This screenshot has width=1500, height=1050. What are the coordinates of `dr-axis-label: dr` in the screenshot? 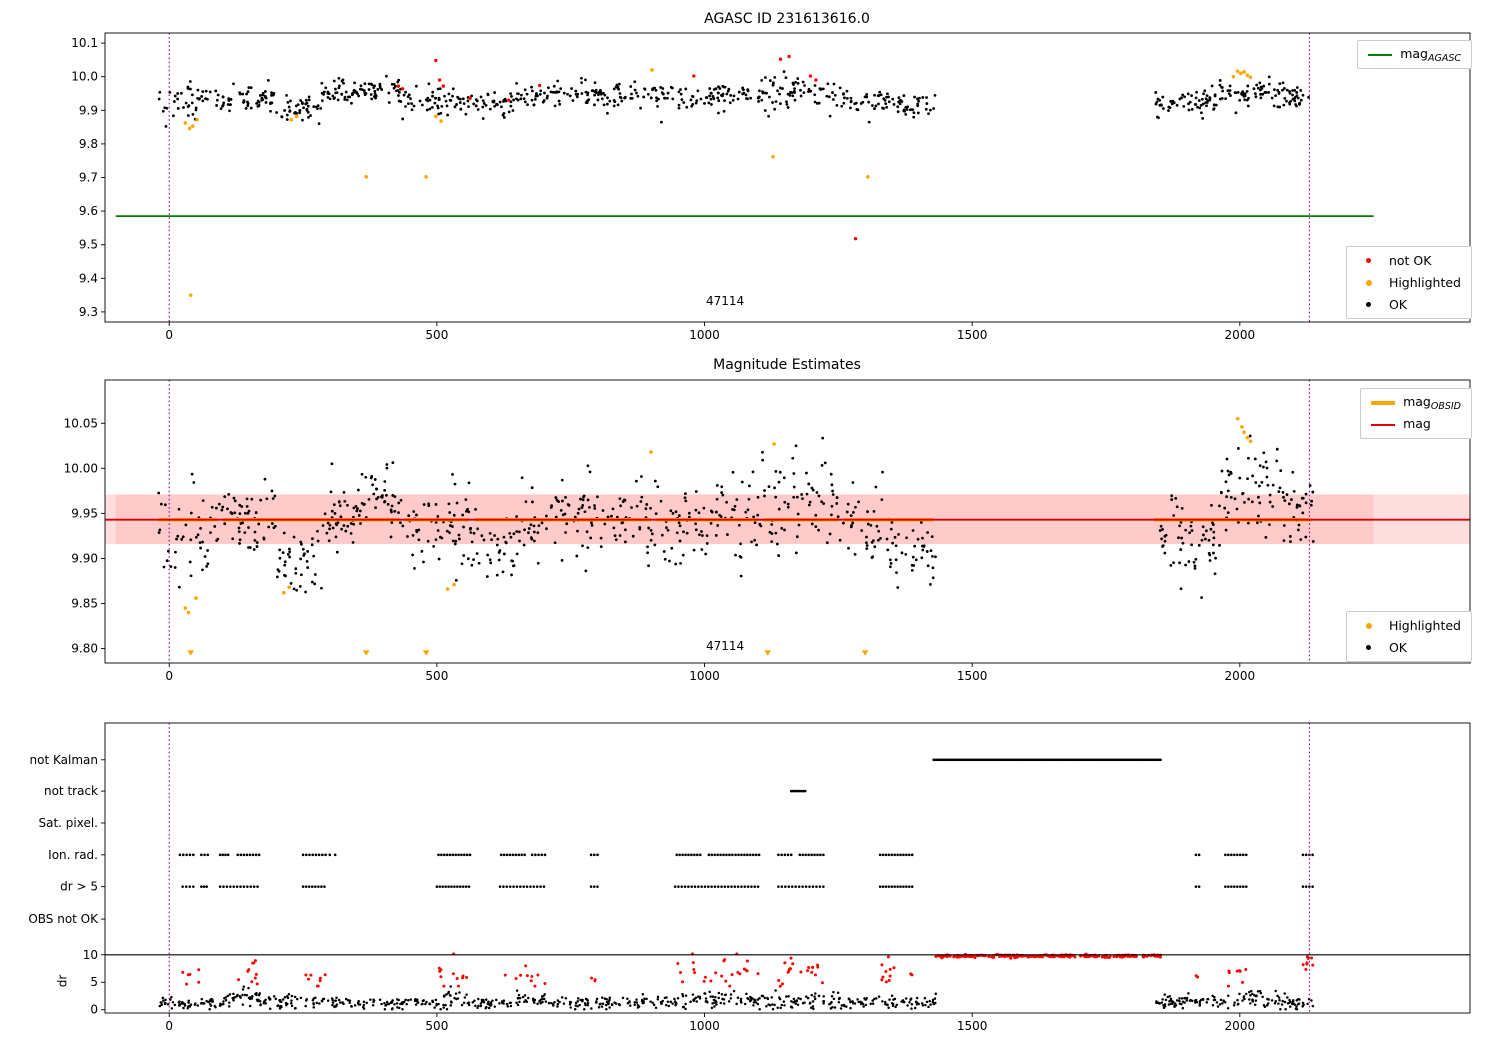 It's located at (62, 981).